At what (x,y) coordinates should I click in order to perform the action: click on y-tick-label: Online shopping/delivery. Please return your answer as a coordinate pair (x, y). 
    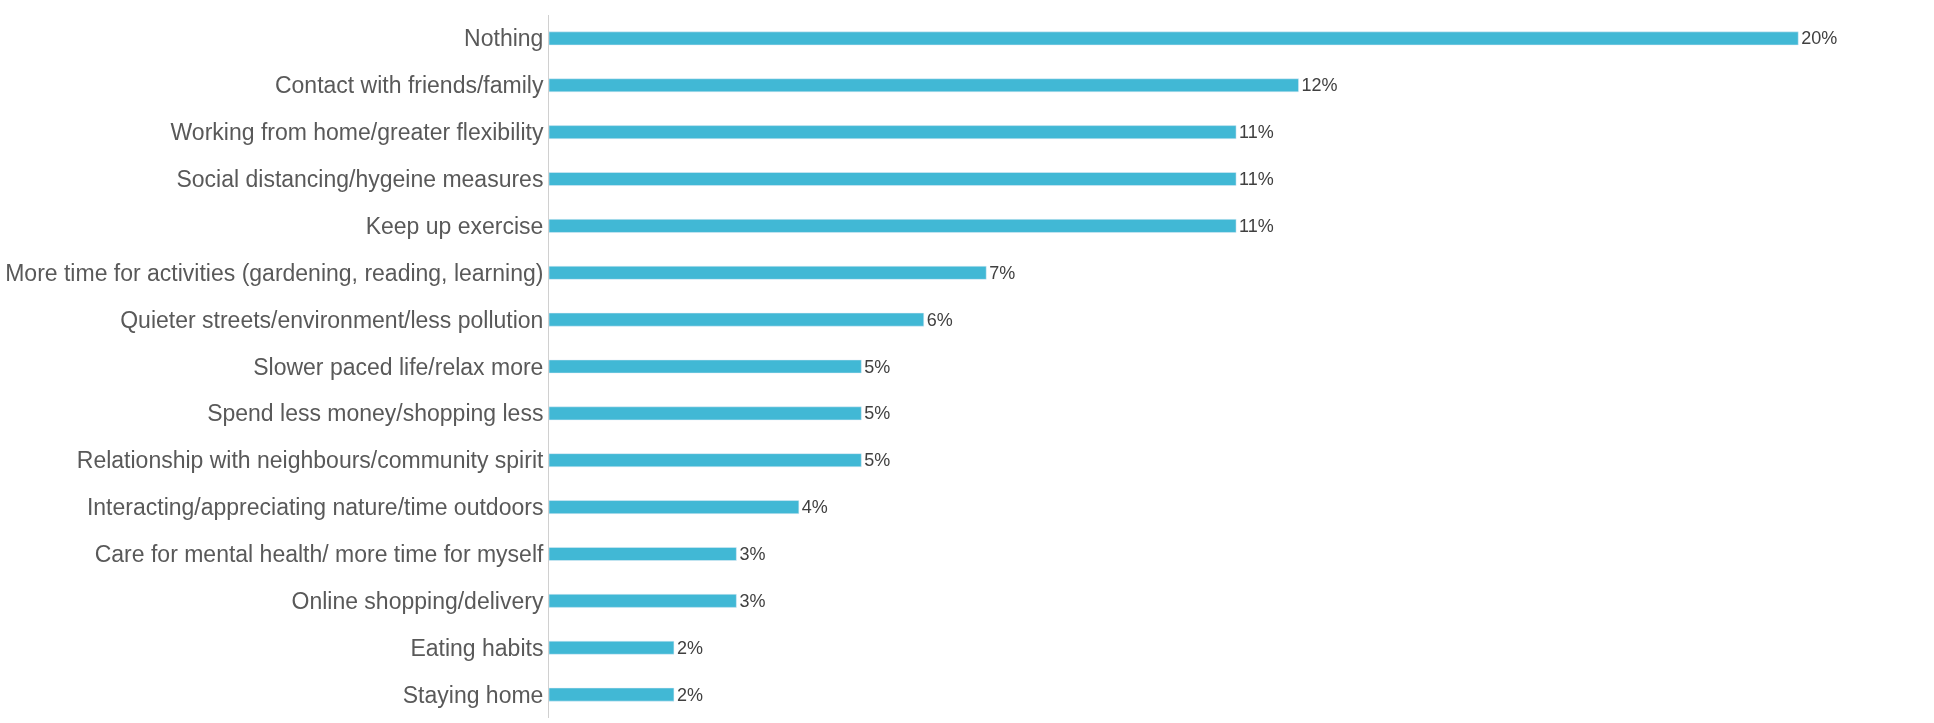
    Looking at the image, I should click on (417, 600).